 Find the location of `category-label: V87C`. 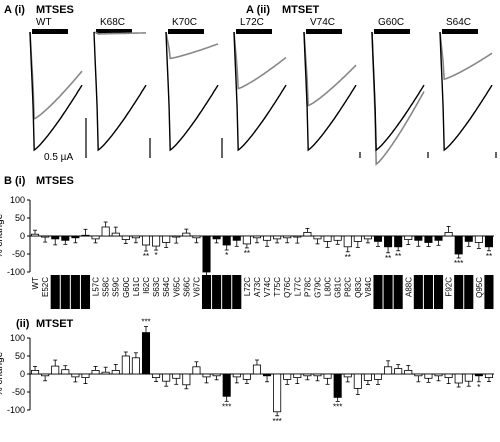

category-label: V87C is located at coordinates (398, 287).